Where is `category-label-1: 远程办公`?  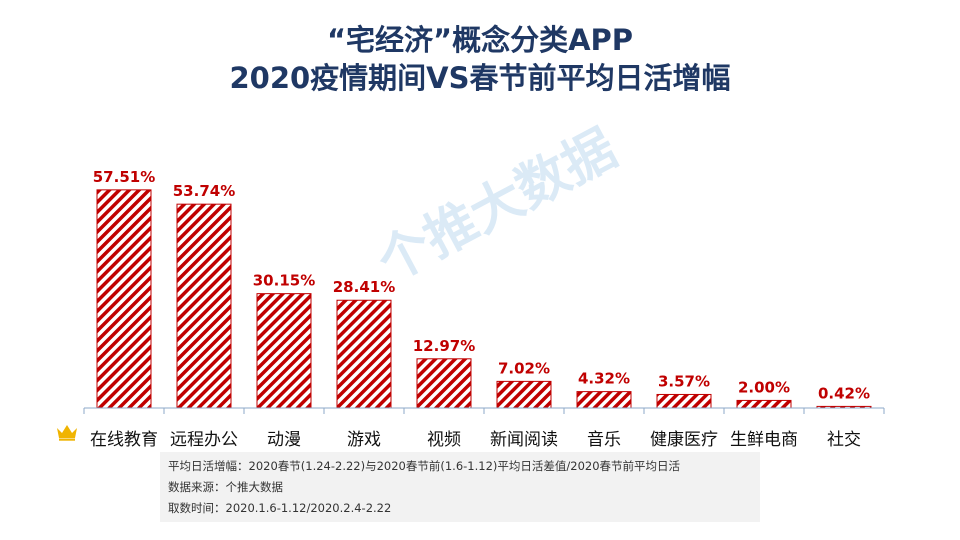
category-label-1: 远程办公 is located at coordinates (204, 440).